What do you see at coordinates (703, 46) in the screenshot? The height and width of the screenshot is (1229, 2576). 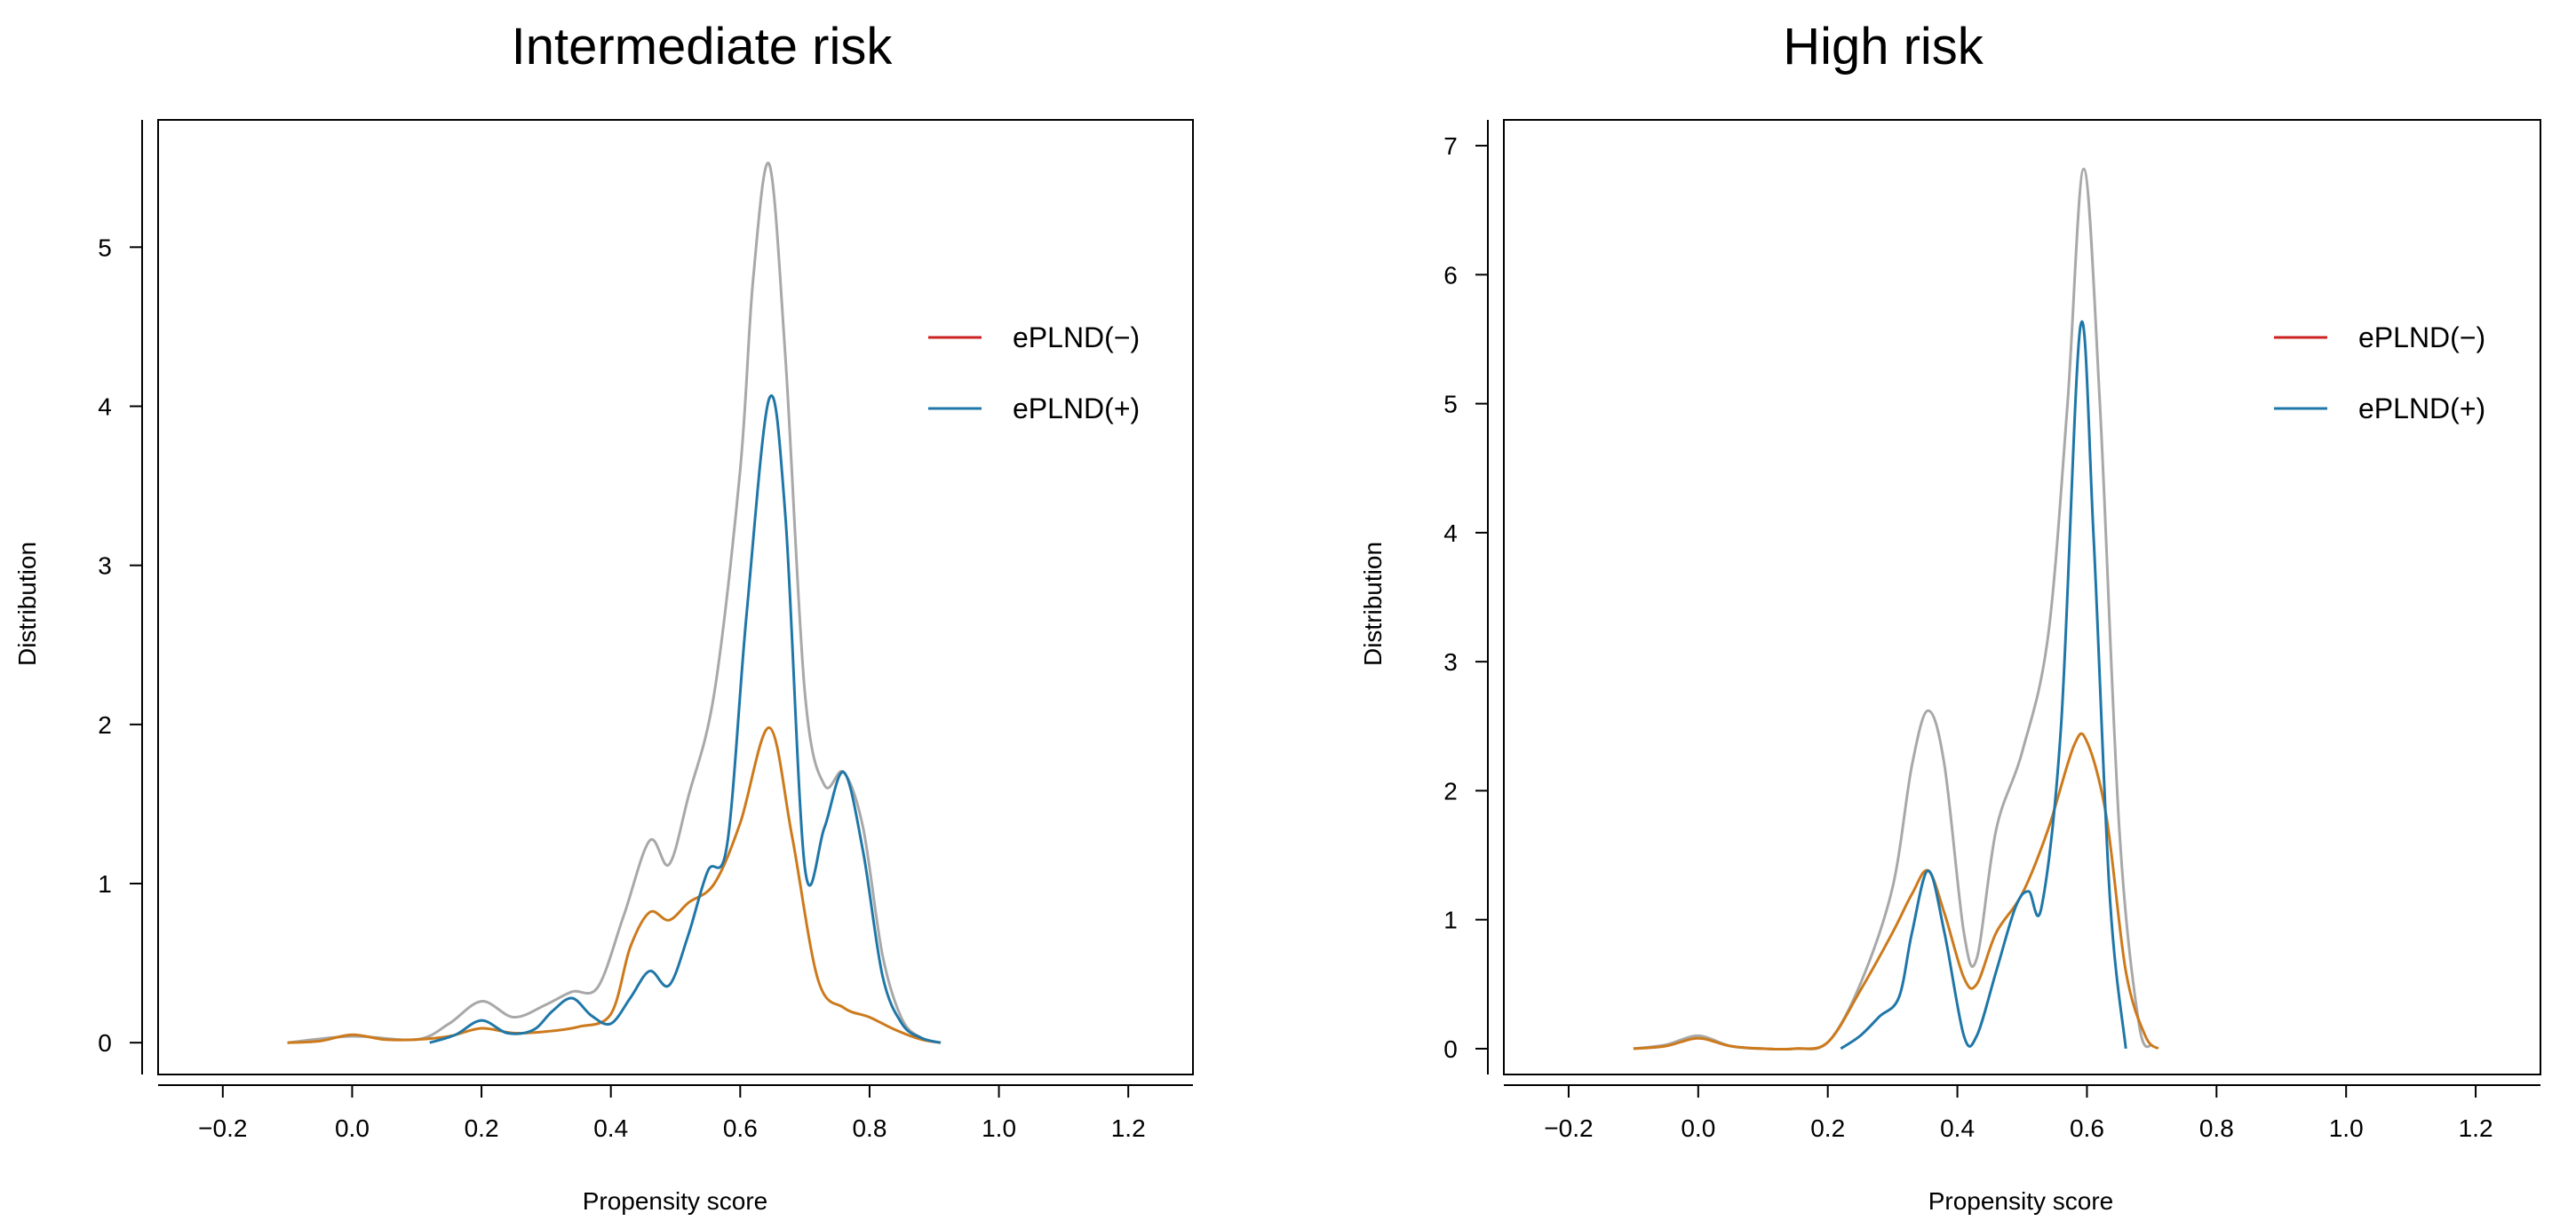 I see `chart-title: Intermediate risk` at bounding box center [703, 46].